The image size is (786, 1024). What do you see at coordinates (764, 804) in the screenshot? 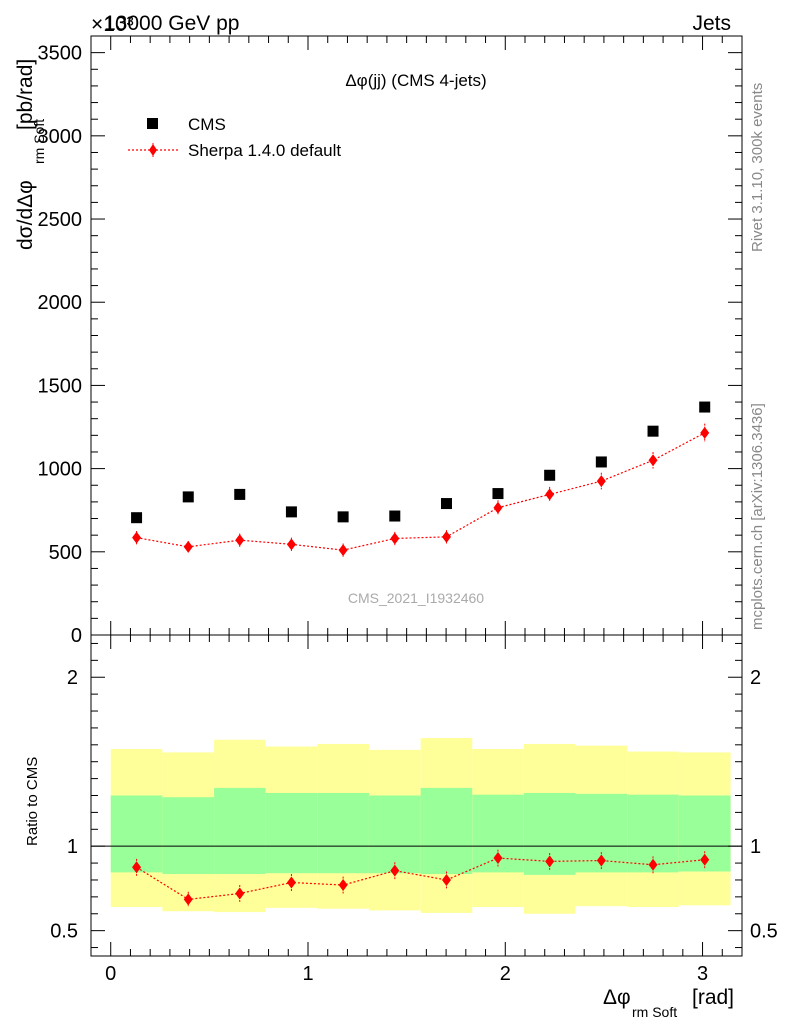
I see `ratio-y-tick-labels-right: 0.5 1 2` at bounding box center [764, 804].